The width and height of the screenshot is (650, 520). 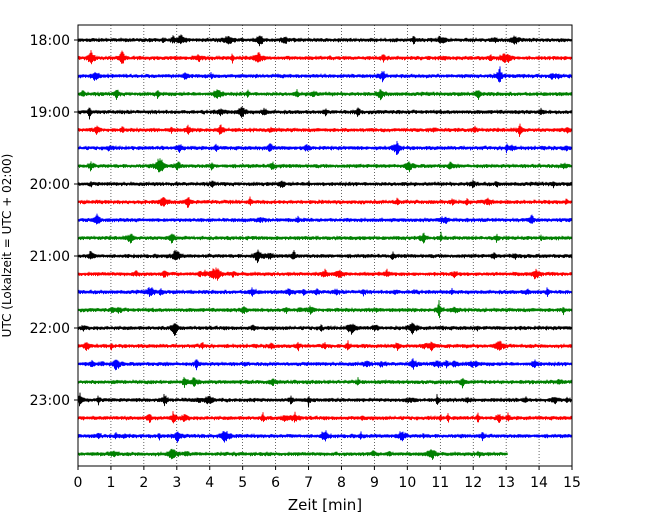 I want to click on y-tick-label-3: 21:00, so click(x=50, y=257).